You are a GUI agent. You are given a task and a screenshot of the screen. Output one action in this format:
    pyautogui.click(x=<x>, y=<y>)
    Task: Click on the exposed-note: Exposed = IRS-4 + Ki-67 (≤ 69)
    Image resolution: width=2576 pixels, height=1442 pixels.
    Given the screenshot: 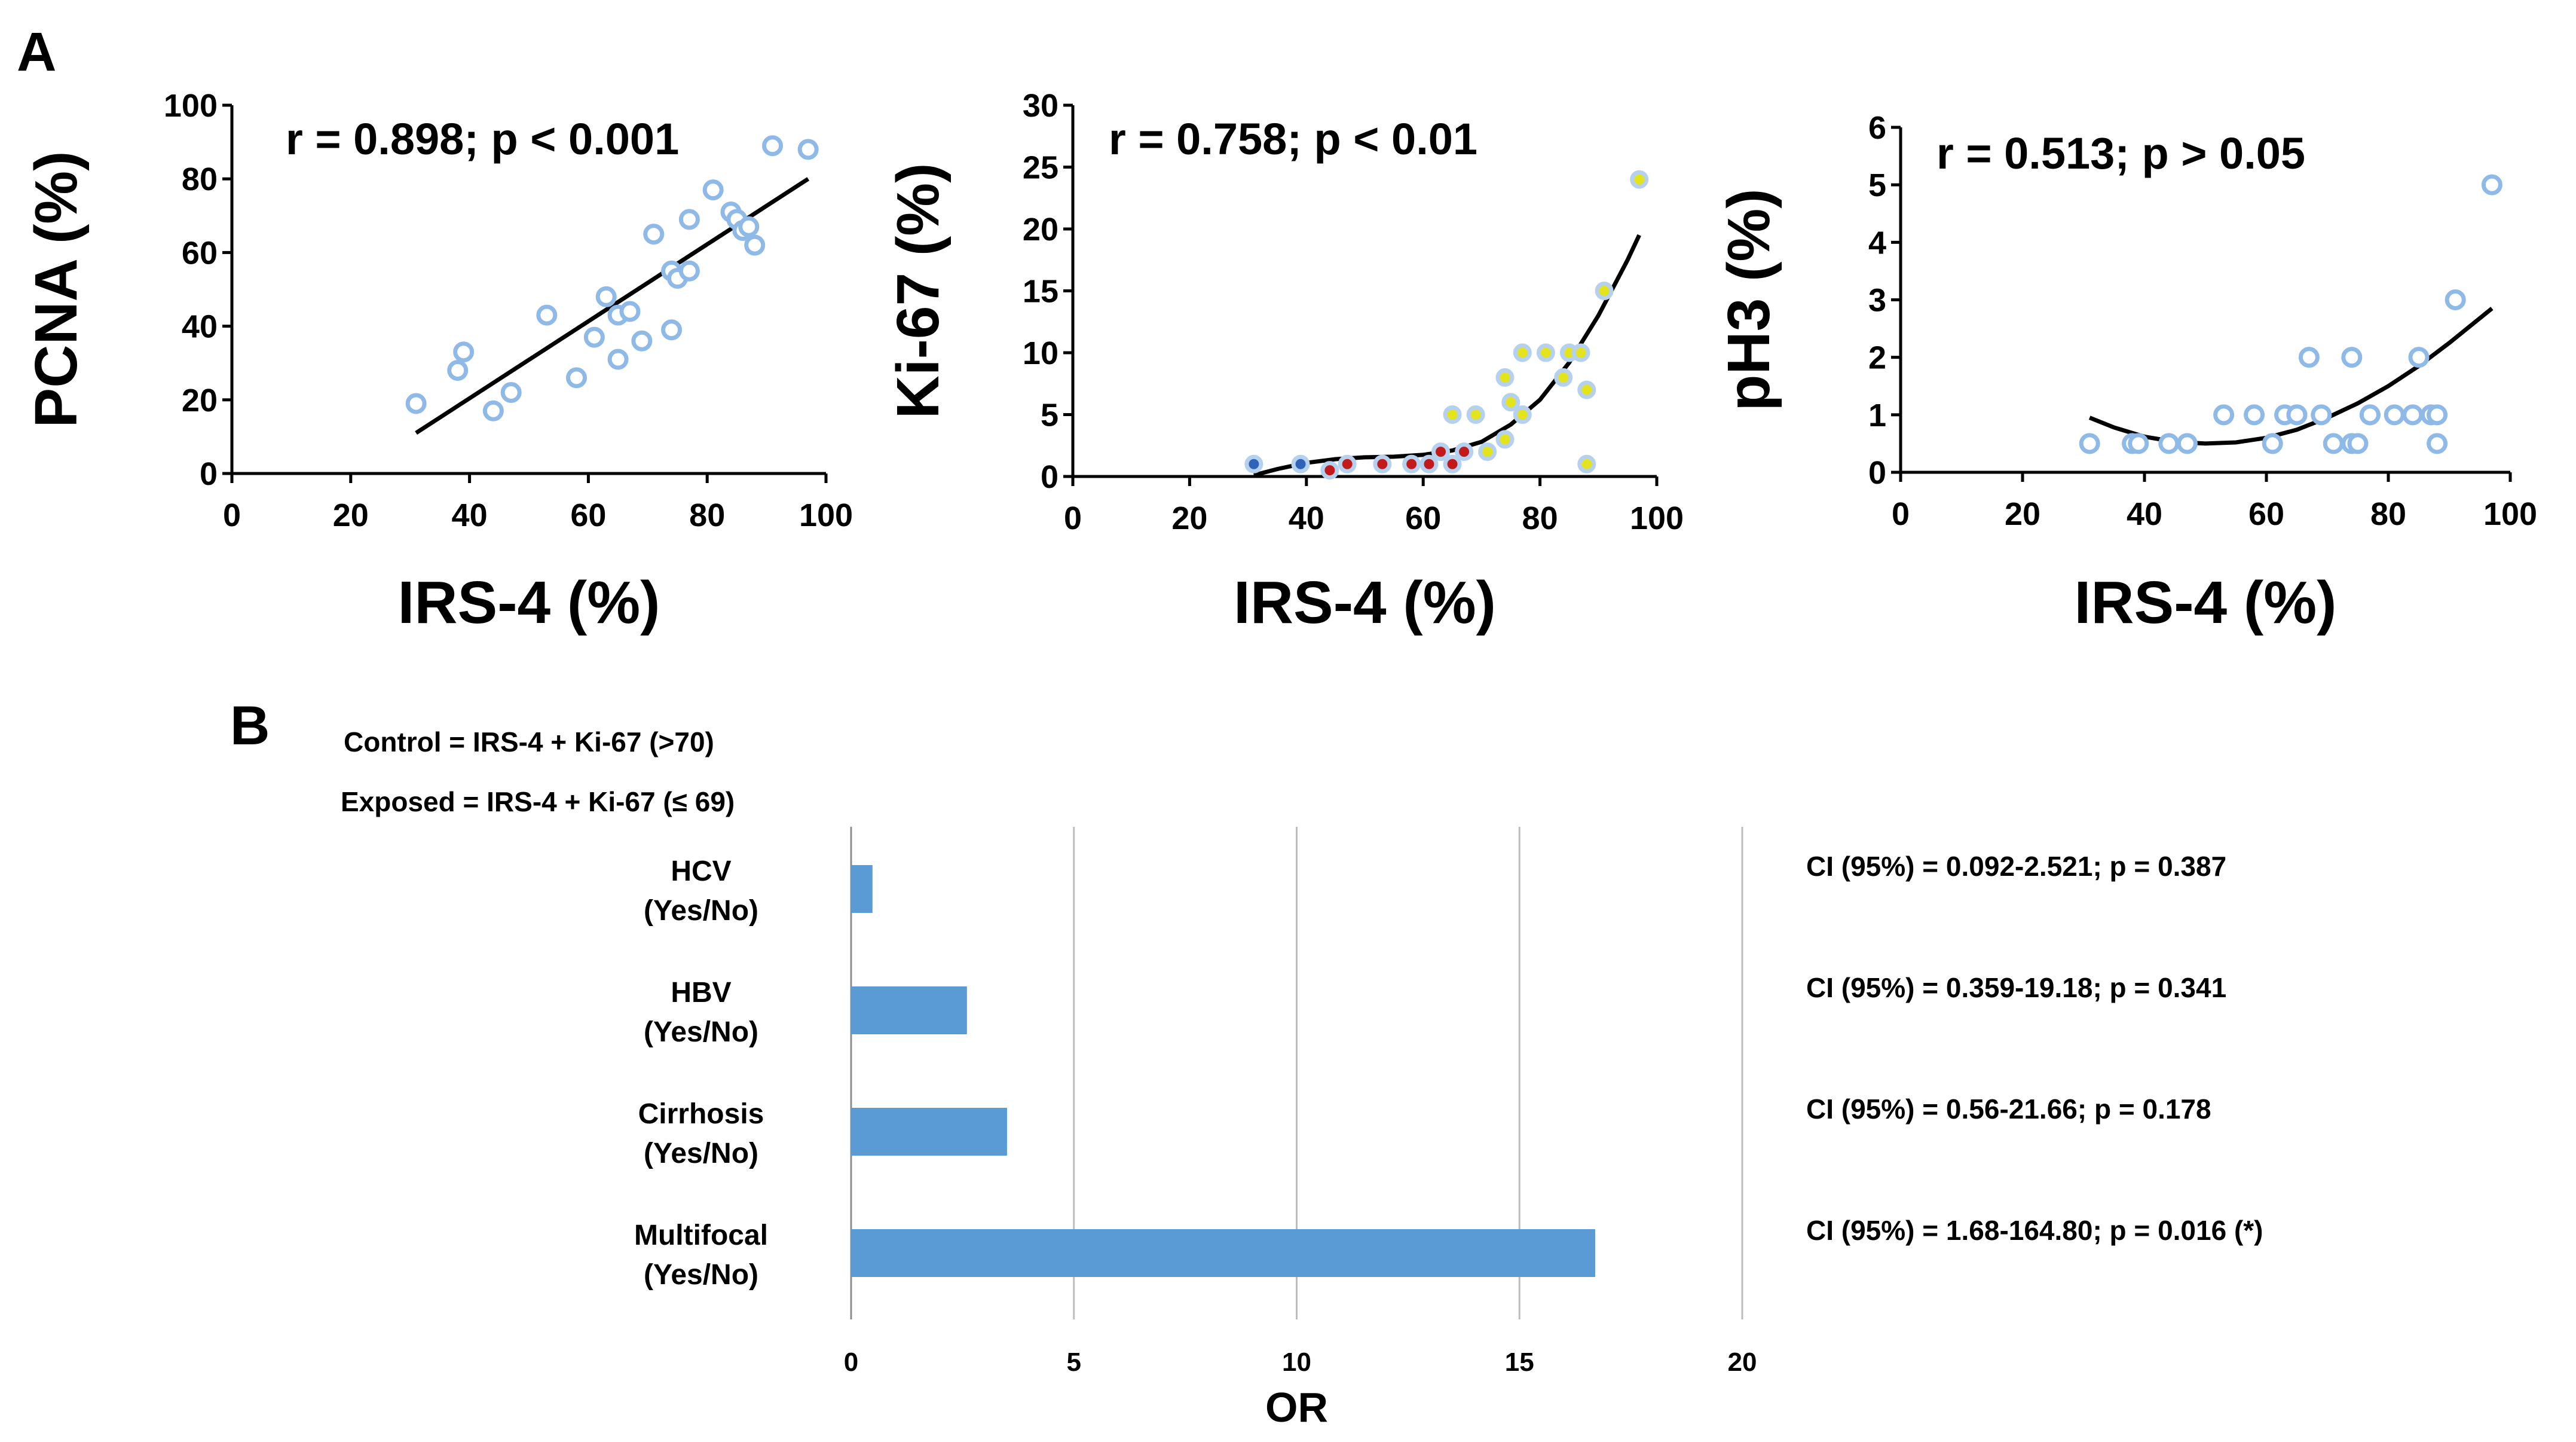 What is the action you would take?
    pyautogui.click(x=538, y=801)
    